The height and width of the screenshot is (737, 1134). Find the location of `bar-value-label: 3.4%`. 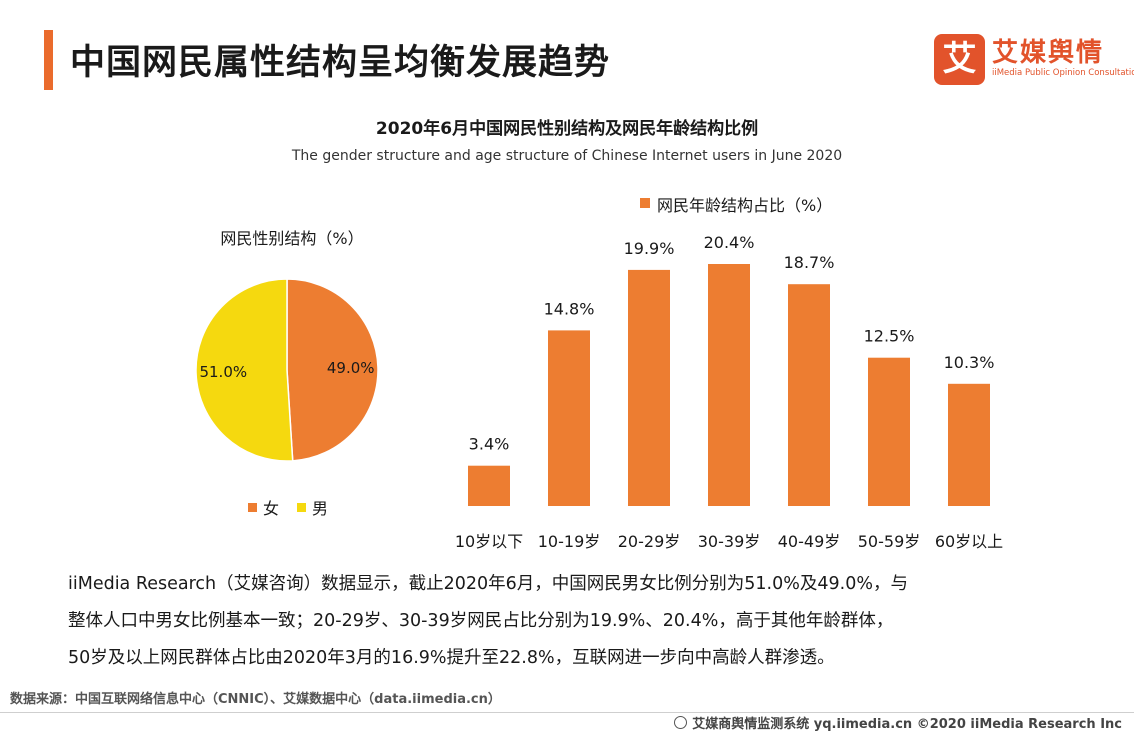

bar-value-label: 3.4% is located at coordinates (489, 444).